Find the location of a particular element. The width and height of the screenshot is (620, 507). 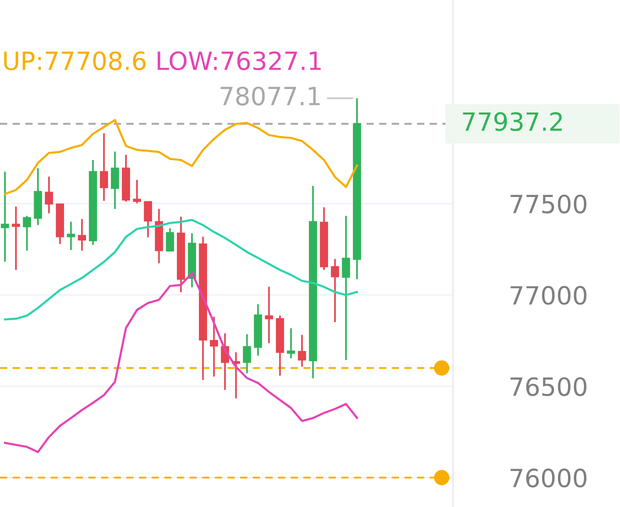

text: UP:77708.6 is located at coordinates (75, 60).